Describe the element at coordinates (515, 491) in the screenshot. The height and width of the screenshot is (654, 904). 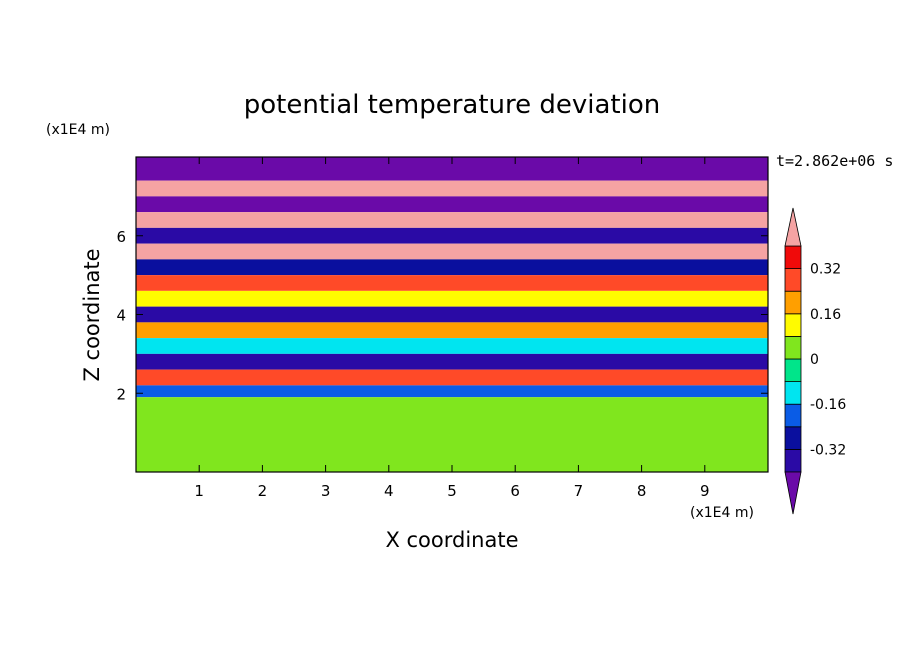
I see `x-tick-label: 6` at that location.